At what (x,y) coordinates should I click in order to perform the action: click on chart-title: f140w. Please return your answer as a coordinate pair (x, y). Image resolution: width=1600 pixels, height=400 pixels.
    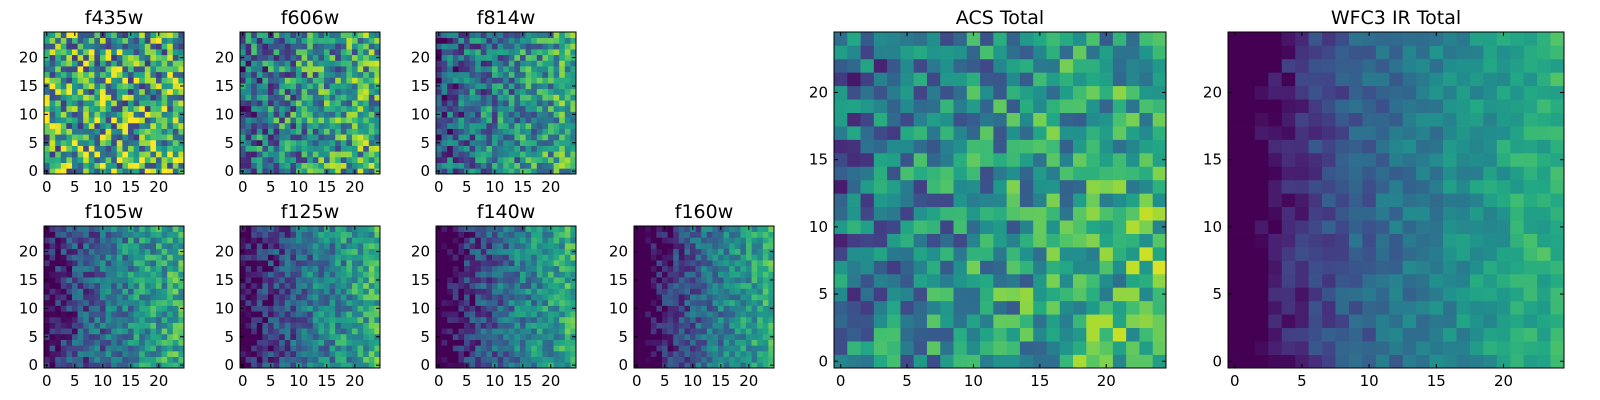
    Looking at the image, I should click on (506, 212).